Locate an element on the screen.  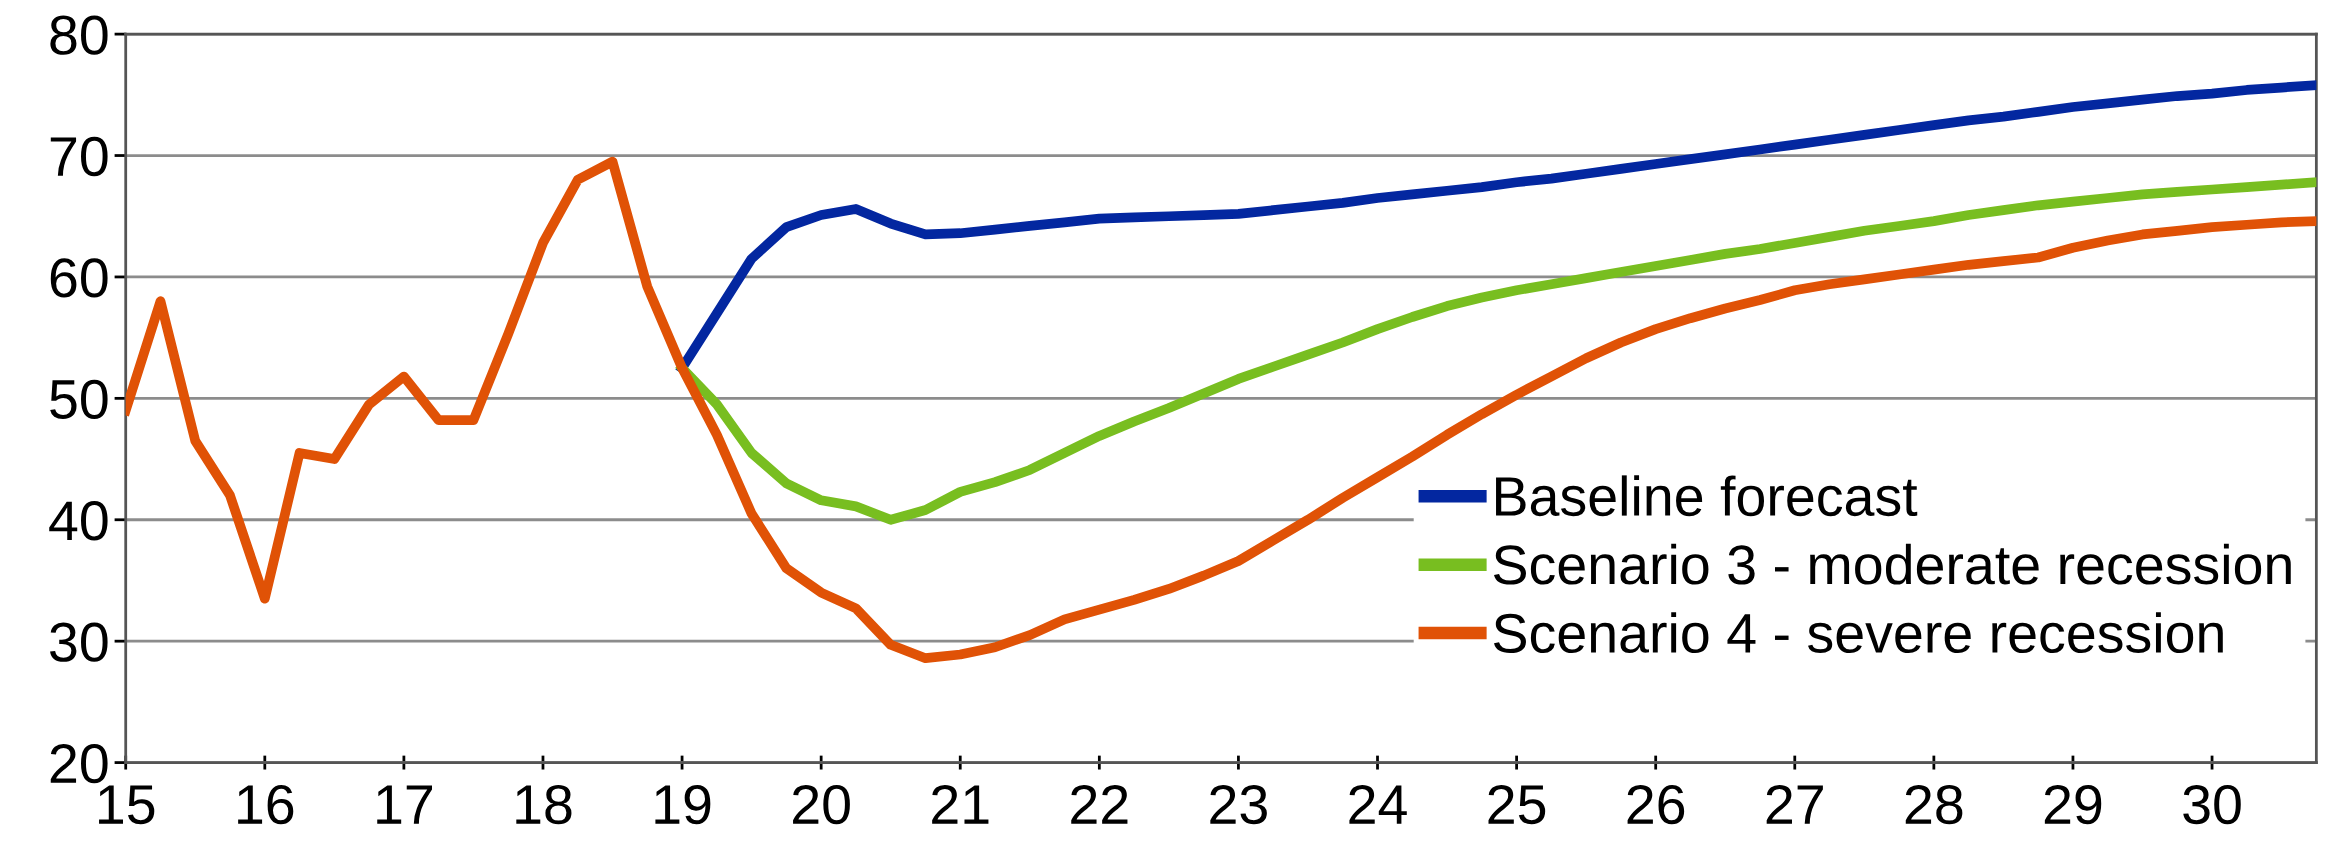
x-tick-label: 21 is located at coordinates (960, 804).